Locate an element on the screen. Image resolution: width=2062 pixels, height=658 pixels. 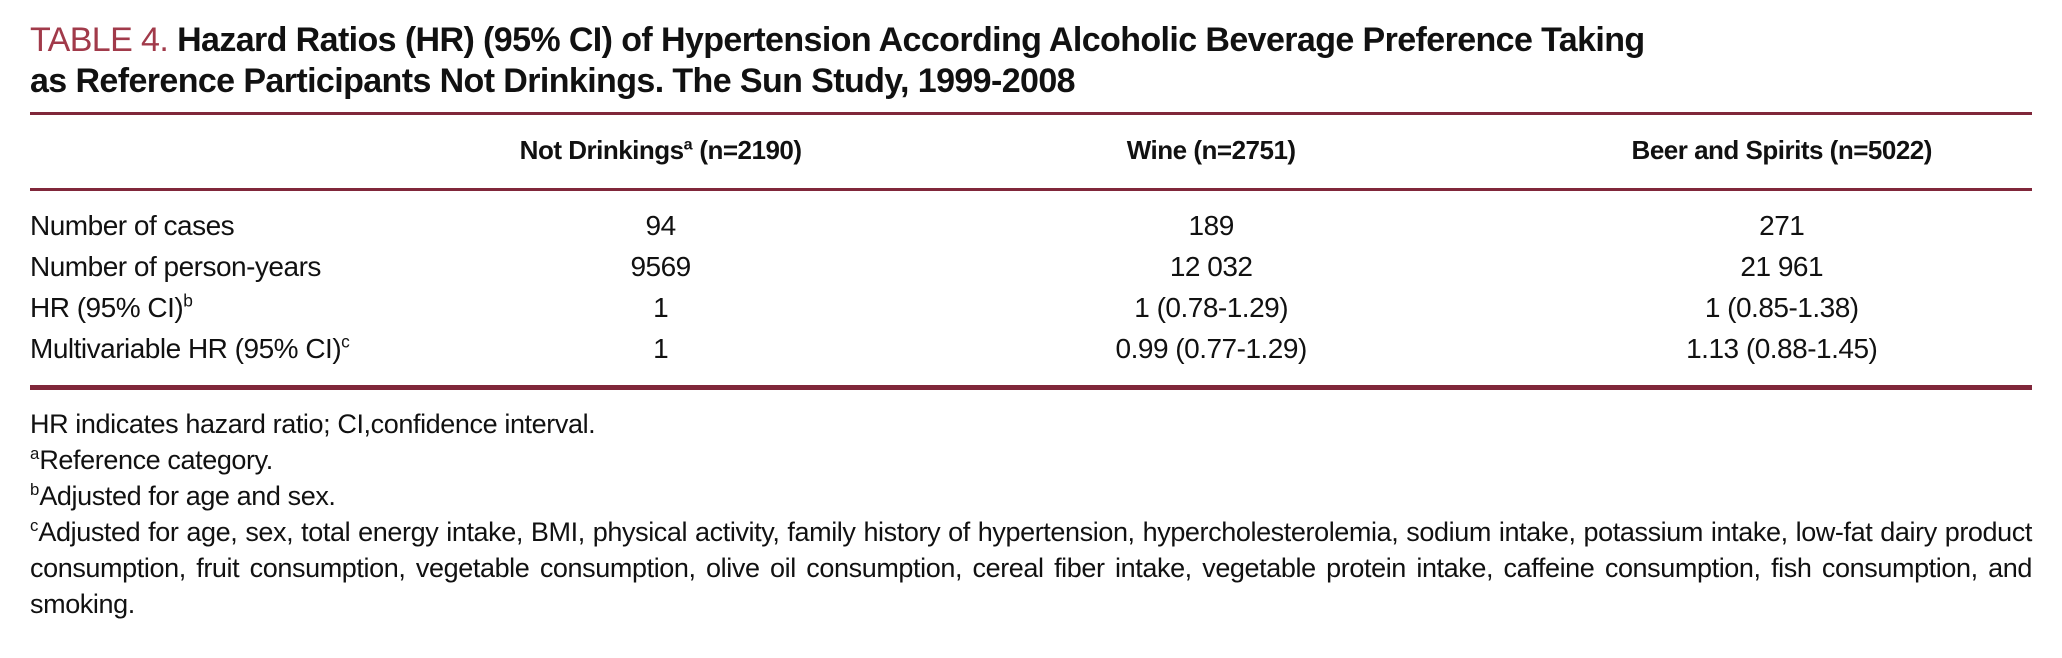
value-cell: 189 is located at coordinates (1211, 225).